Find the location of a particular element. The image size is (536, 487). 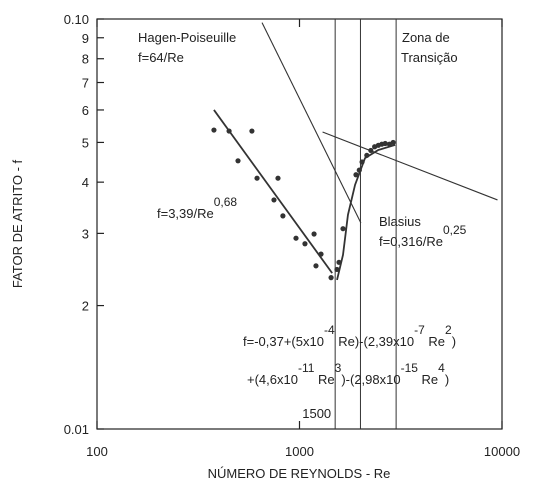

superscript: 0,68 is located at coordinates (226, 202).